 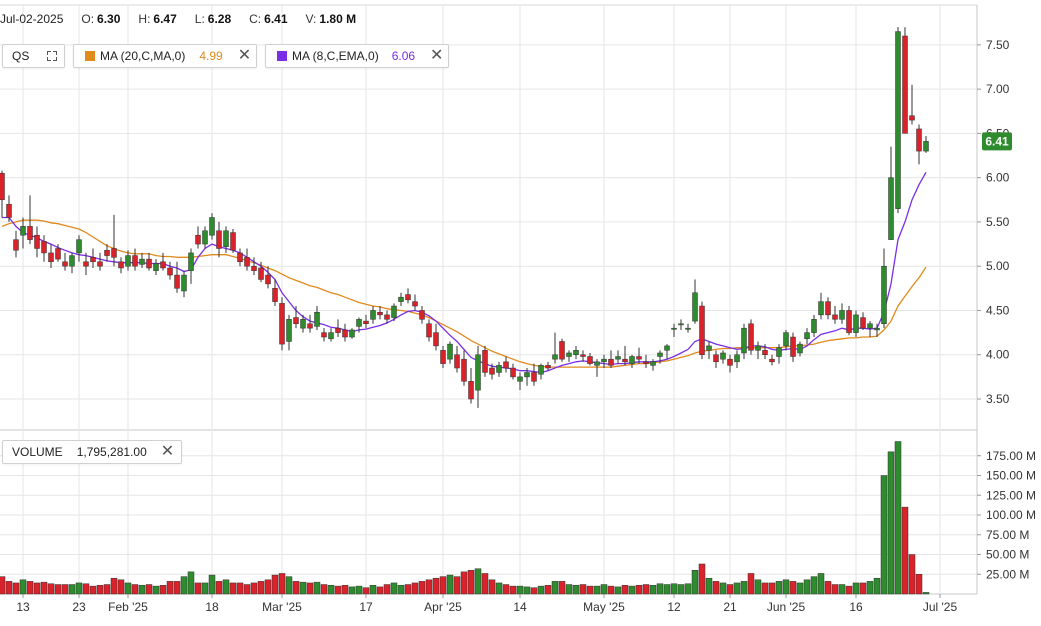 What do you see at coordinates (311, 19) in the screenshot?
I see `volume-label: V:` at bounding box center [311, 19].